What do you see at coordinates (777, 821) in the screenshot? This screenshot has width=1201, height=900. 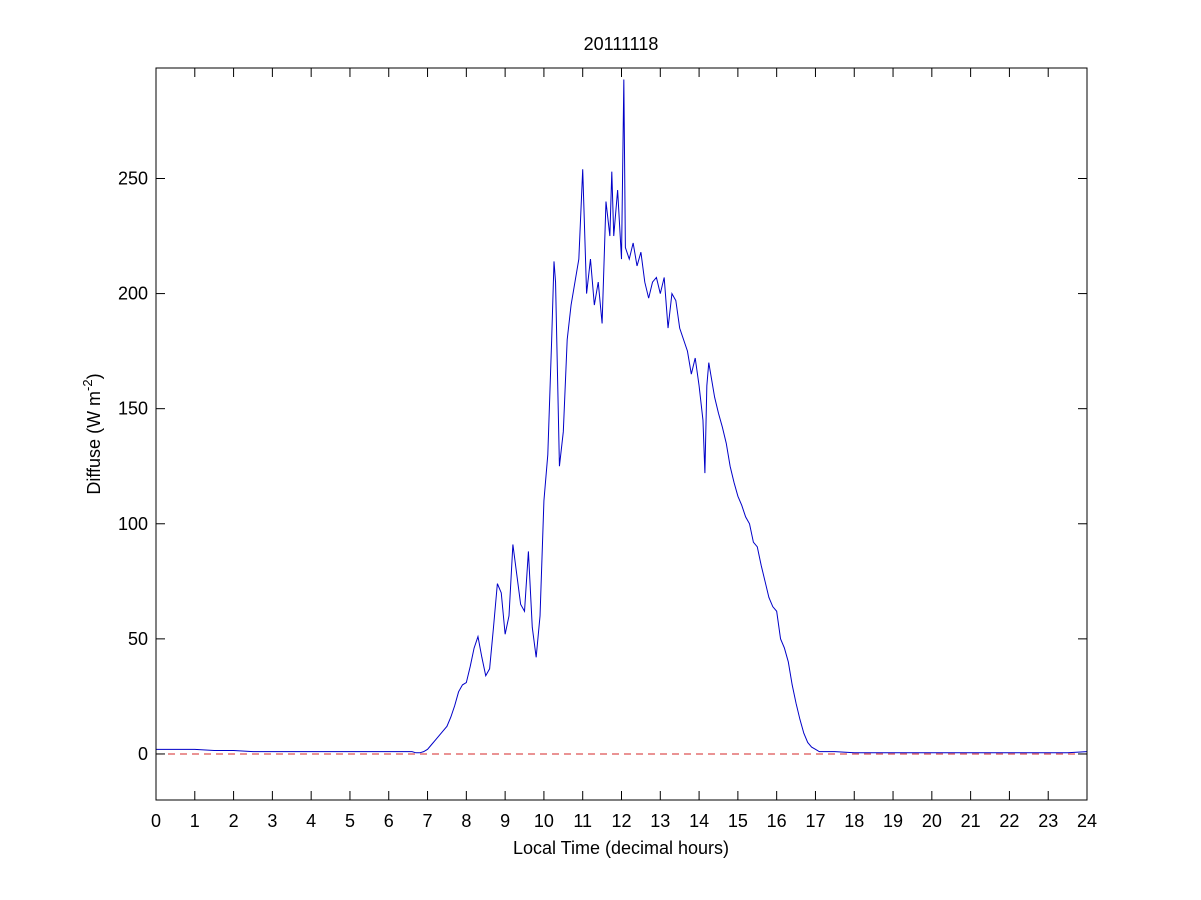 I see `x-tick-label: 16` at bounding box center [777, 821].